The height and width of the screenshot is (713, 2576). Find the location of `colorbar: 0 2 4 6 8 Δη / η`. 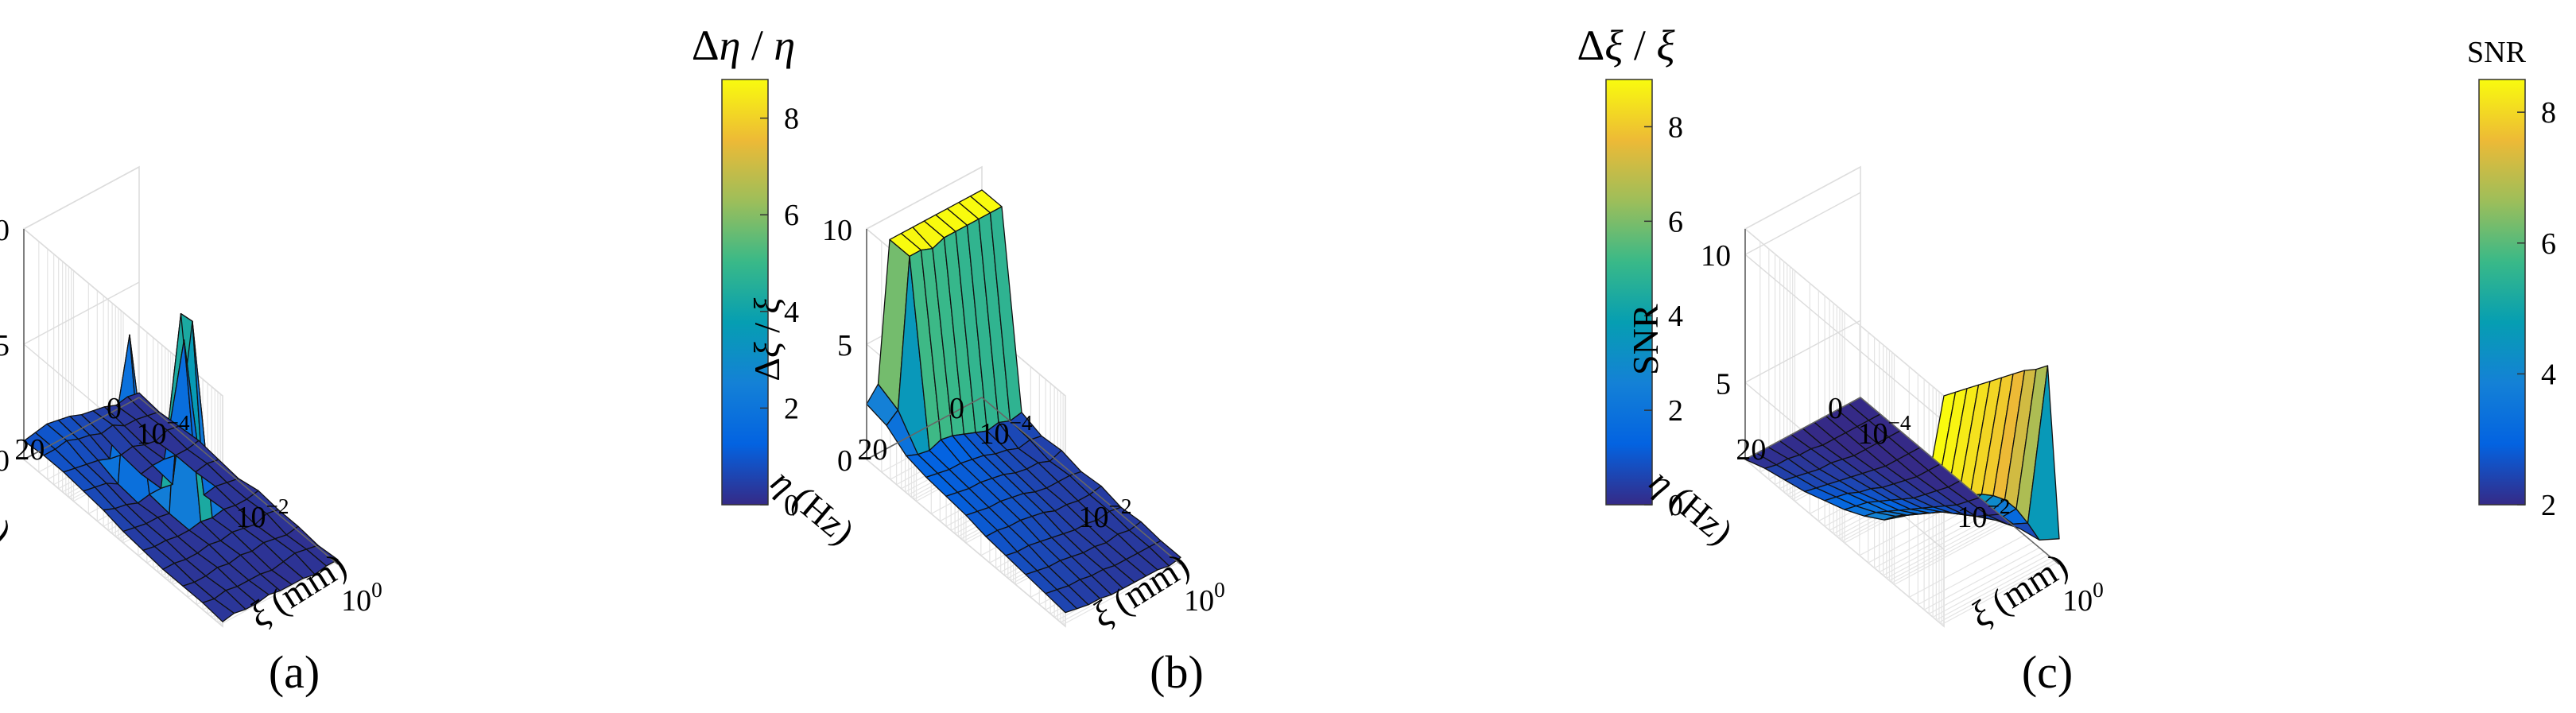

colorbar: 0 2 4 6 8 Δη / η is located at coordinates (746, 271).